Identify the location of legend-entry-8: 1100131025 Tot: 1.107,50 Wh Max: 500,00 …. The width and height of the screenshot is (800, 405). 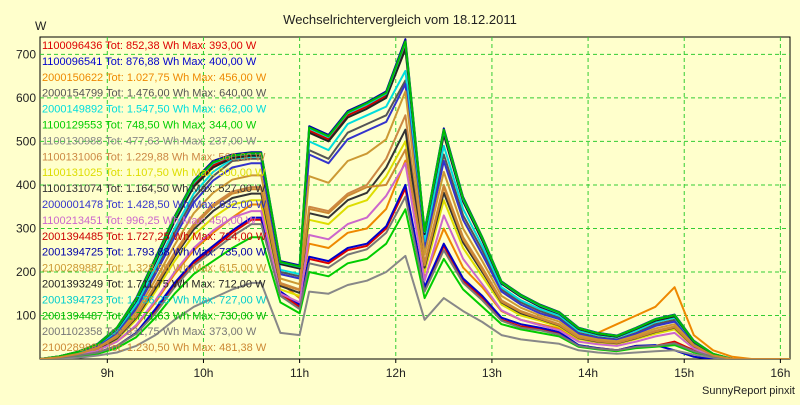
(154, 173).